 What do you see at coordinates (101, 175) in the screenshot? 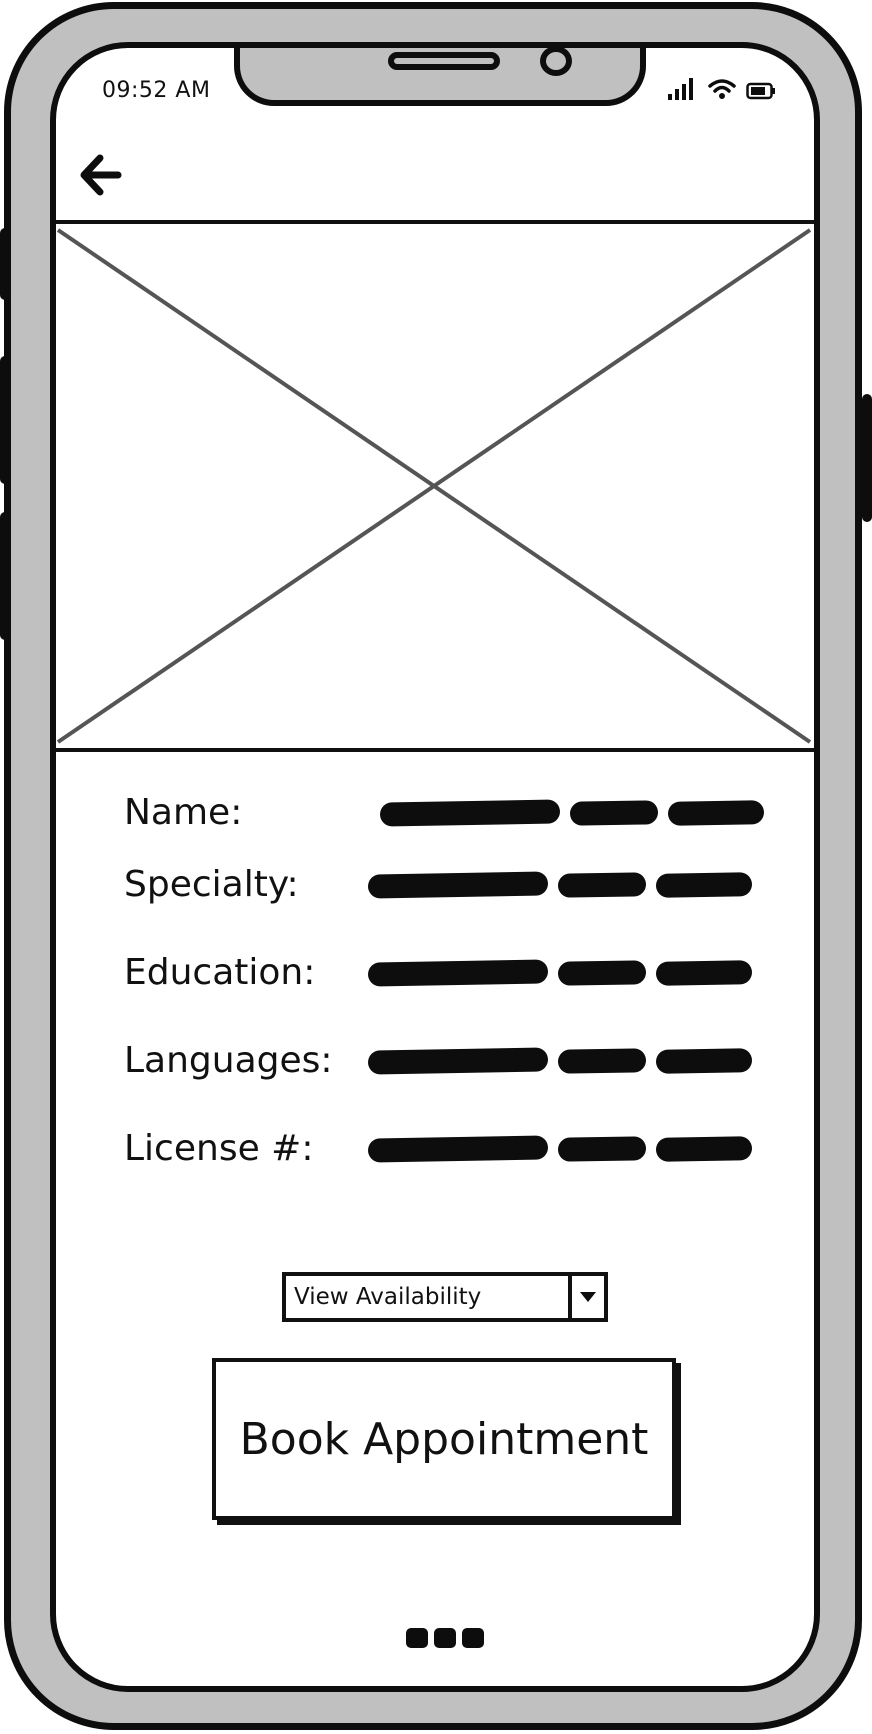
I see `arrow-left-icon` at bounding box center [101, 175].